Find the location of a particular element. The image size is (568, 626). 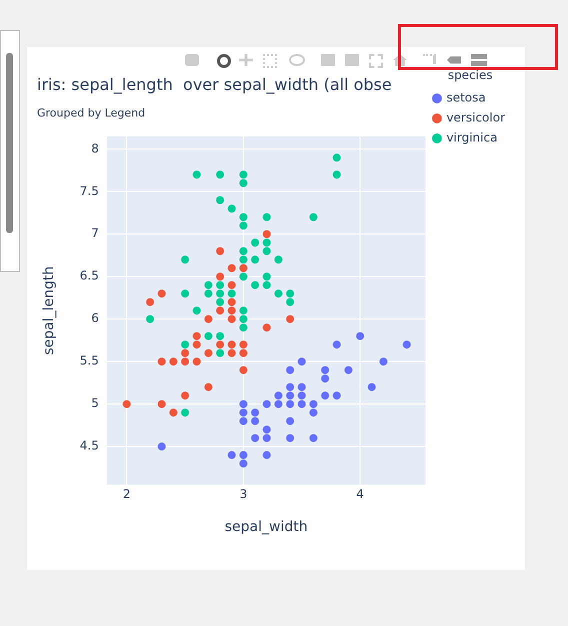

y-tick-label: 7 is located at coordinates (95, 233).